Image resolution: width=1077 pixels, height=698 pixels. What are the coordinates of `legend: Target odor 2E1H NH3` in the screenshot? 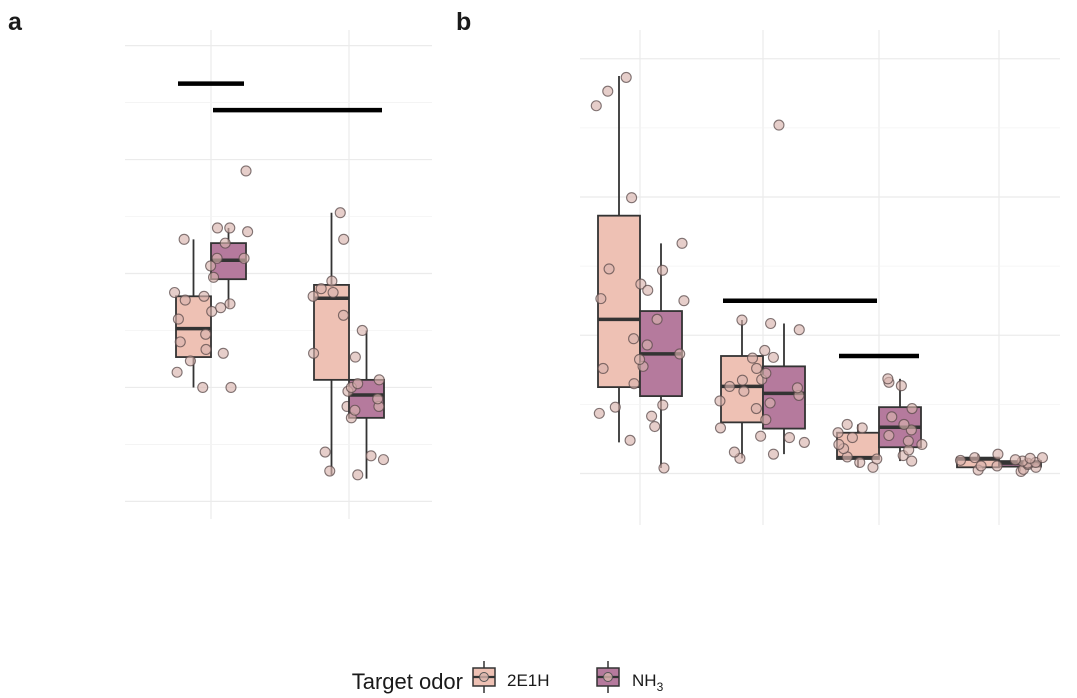 It's located at (508, 677).